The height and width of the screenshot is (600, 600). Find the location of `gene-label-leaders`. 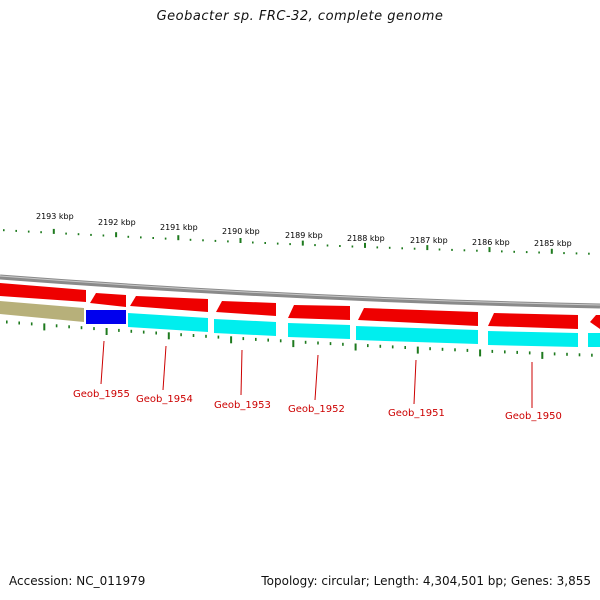

gene-label-leaders is located at coordinates (316, 374).